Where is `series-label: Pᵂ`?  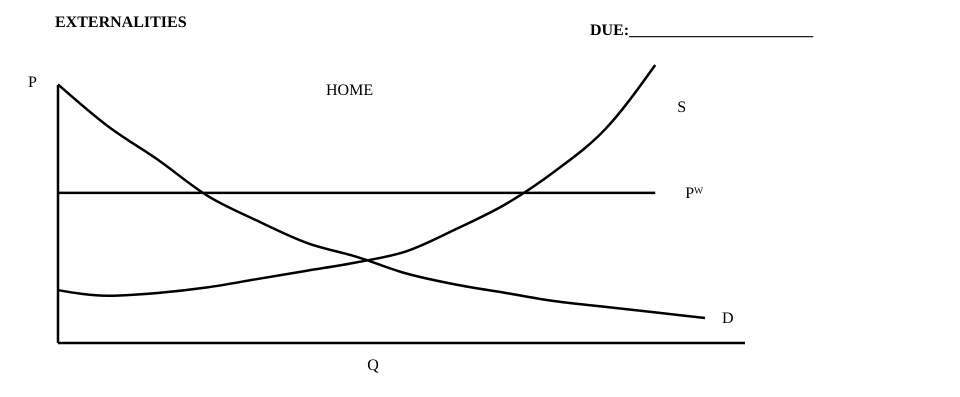
series-label: Pᵂ is located at coordinates (694, 193).